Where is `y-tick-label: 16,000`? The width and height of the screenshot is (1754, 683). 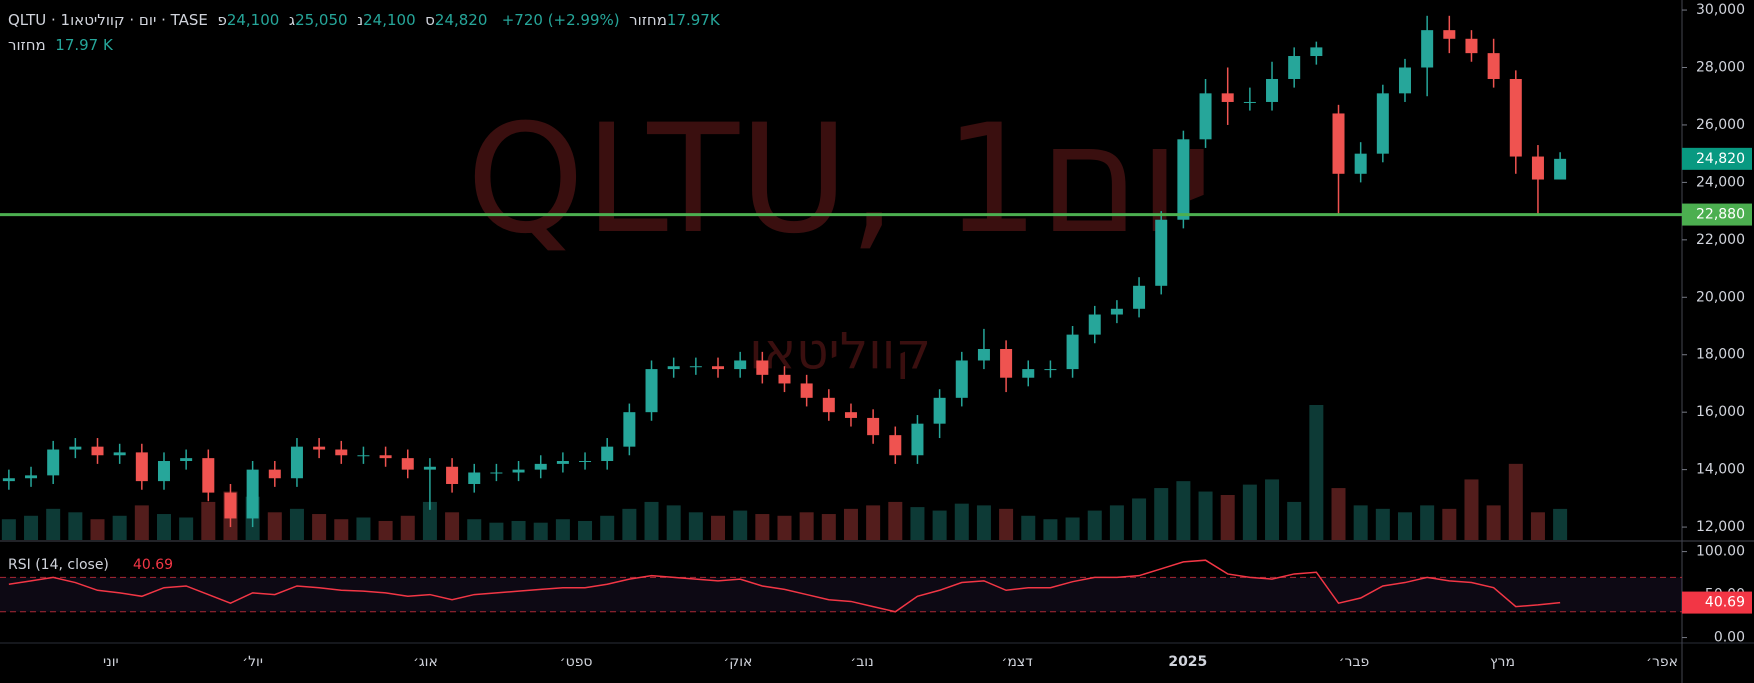
y-tick-label: 16,000 is located at coordinates (1720, 412).